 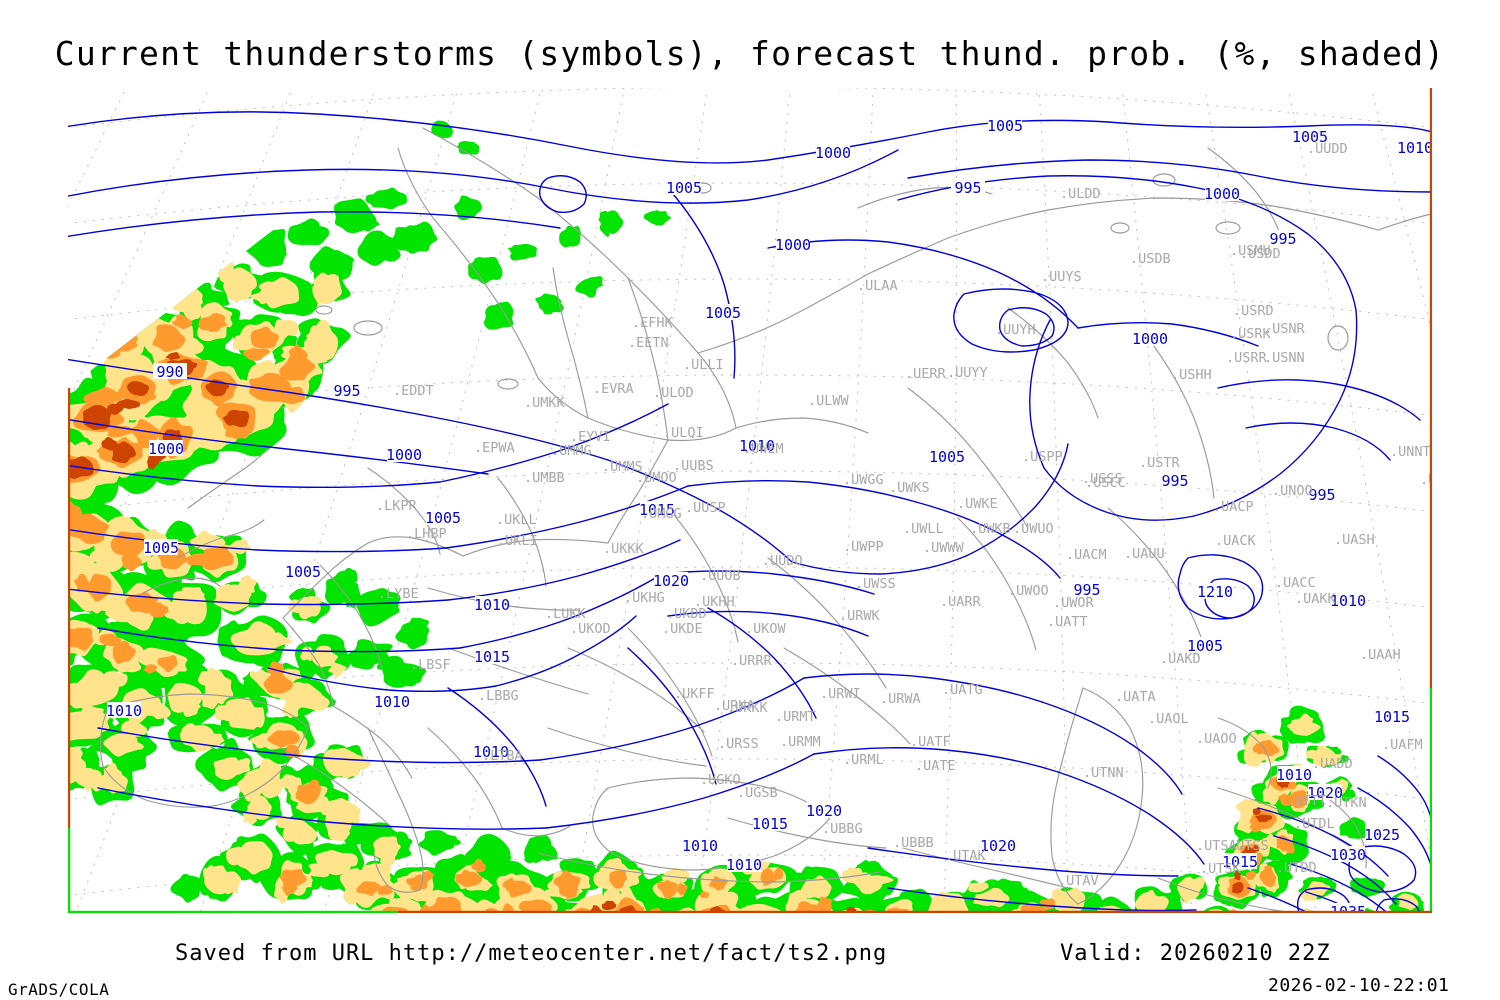 I want to click on valid-time-label: Valid: 20260210 22Z, so click(x=1195, y=953).